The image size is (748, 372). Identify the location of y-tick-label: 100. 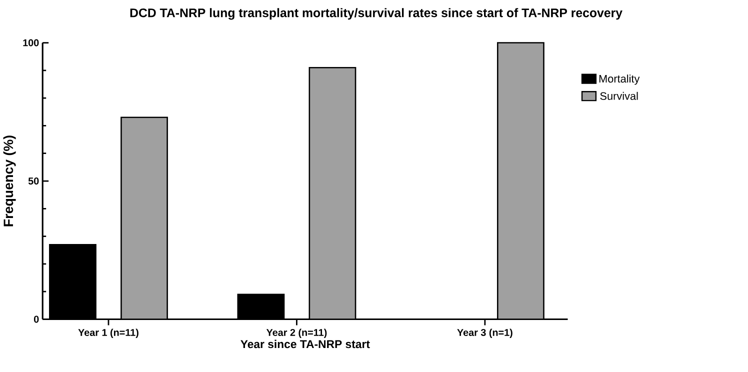
(31, 42).